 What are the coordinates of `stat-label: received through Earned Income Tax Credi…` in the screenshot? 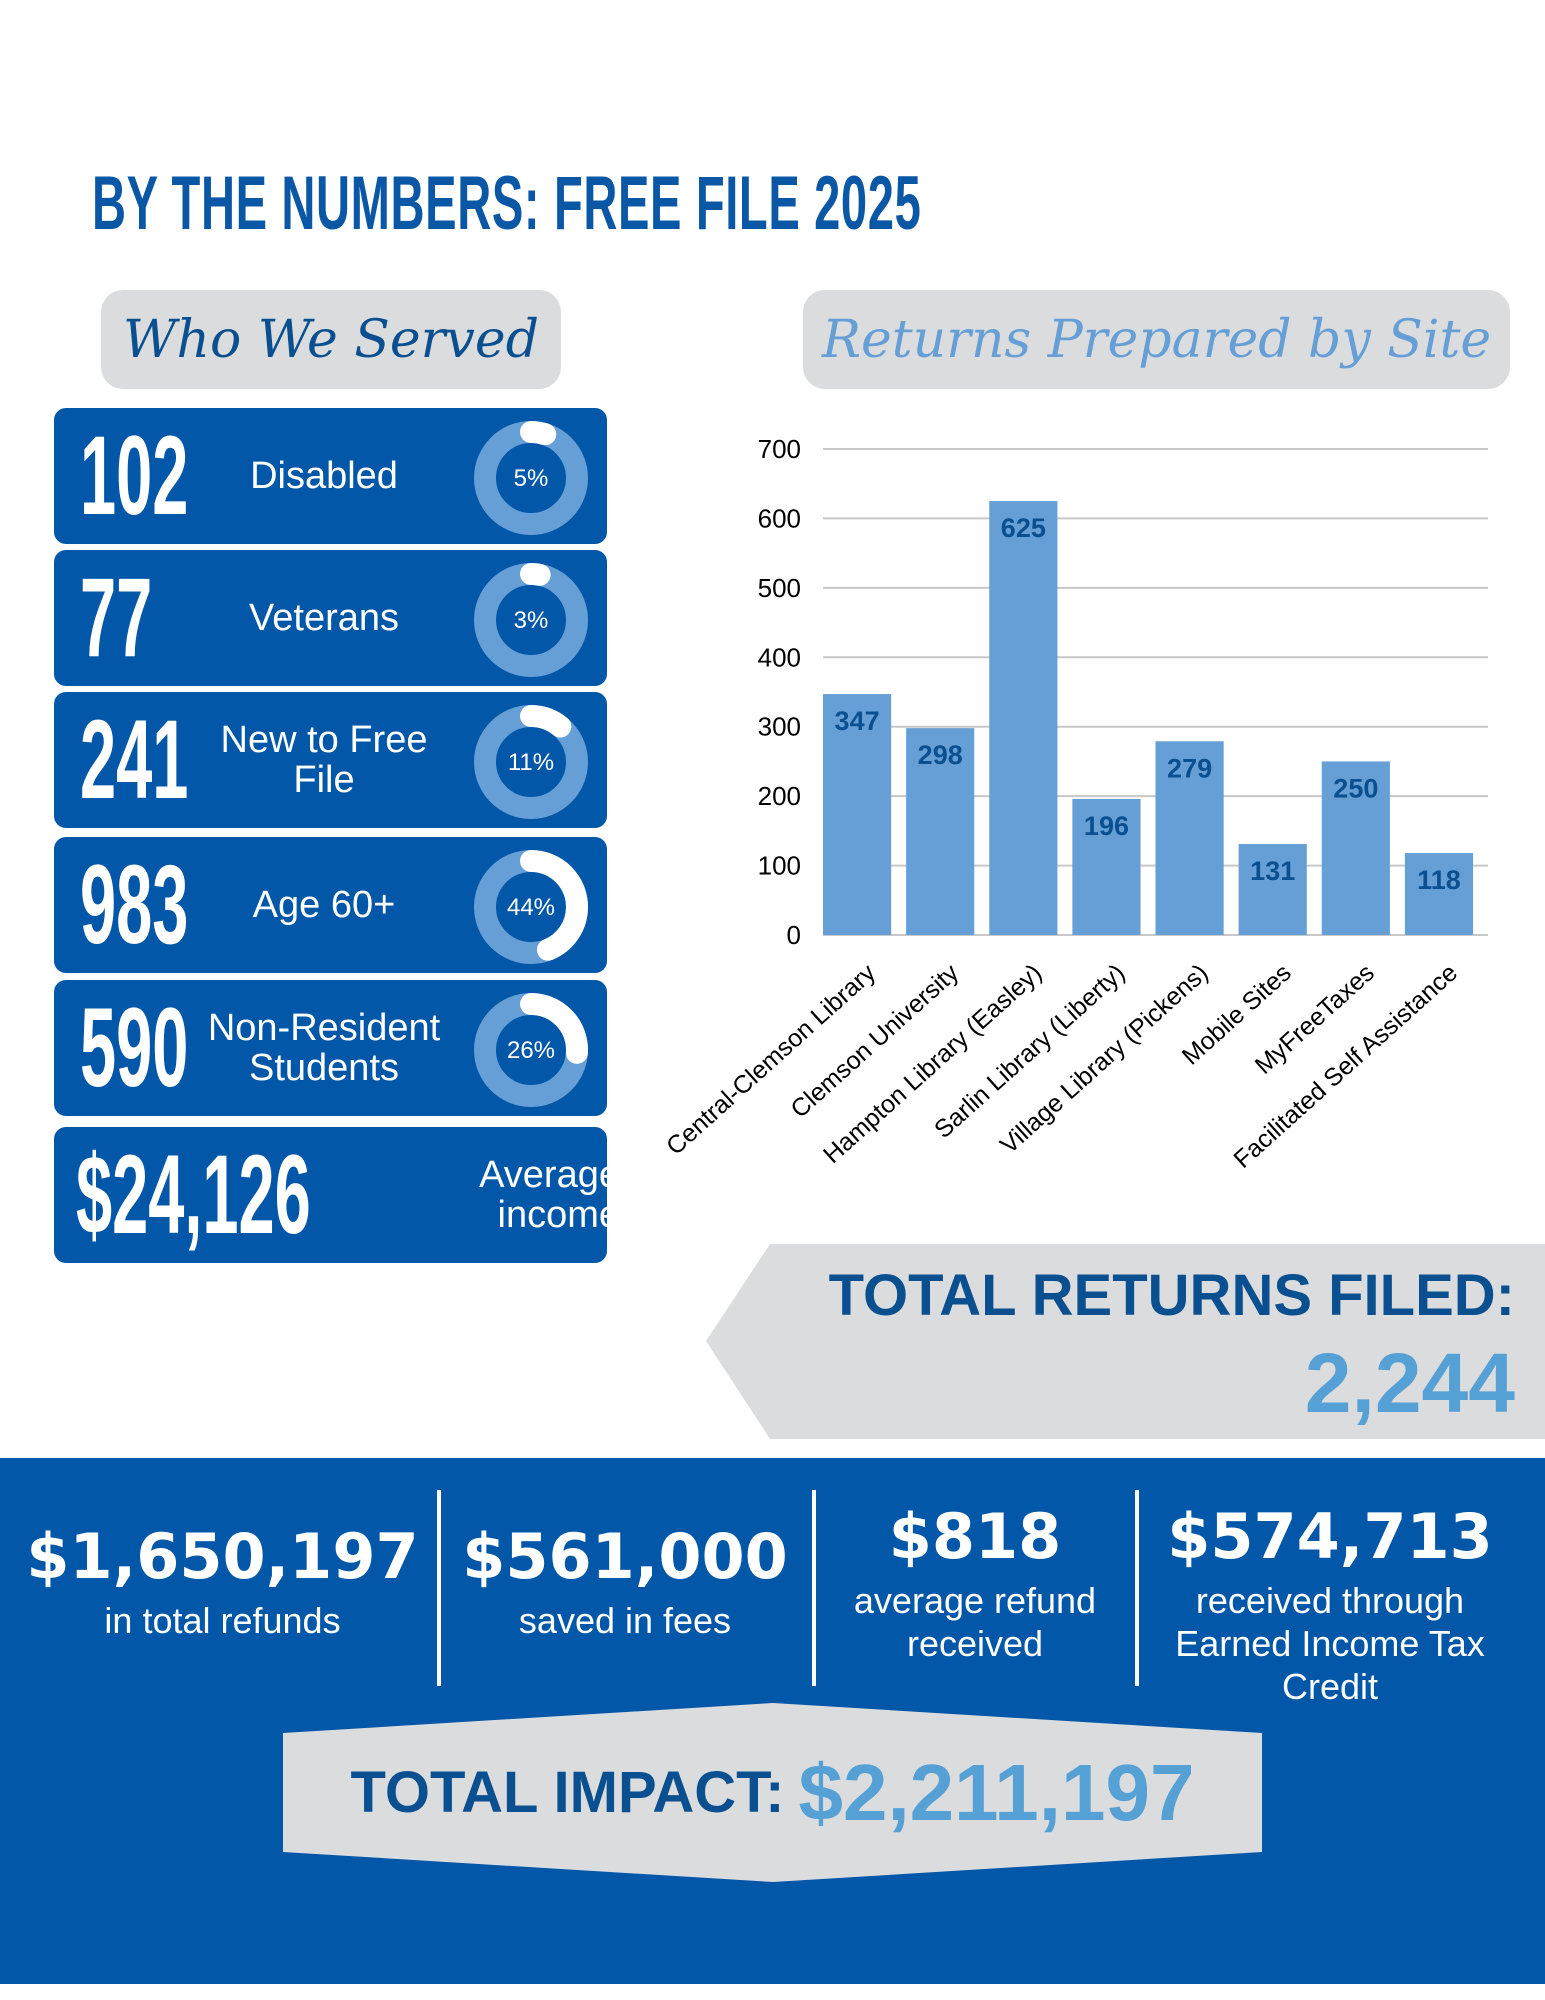 It's located at (1330, 1643).